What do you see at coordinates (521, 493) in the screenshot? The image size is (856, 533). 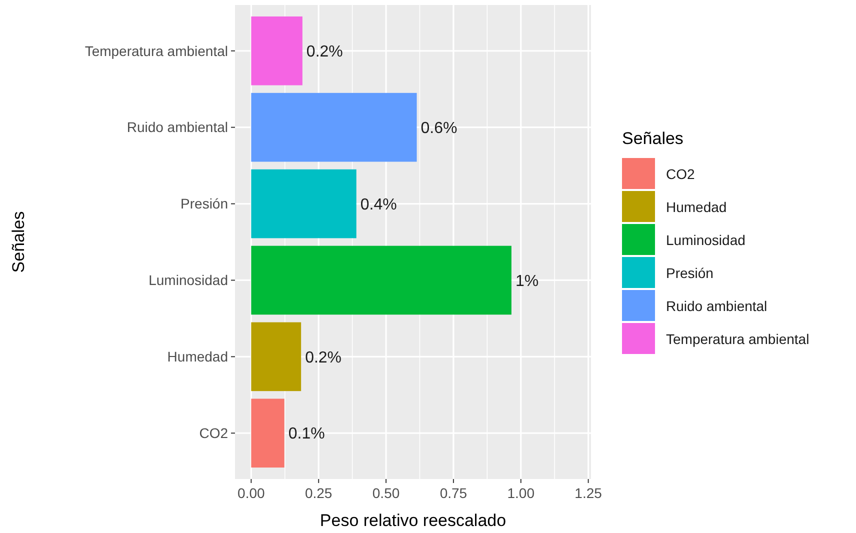 I see `x-tick-label: 1.00` at bounding box center [521, 493].